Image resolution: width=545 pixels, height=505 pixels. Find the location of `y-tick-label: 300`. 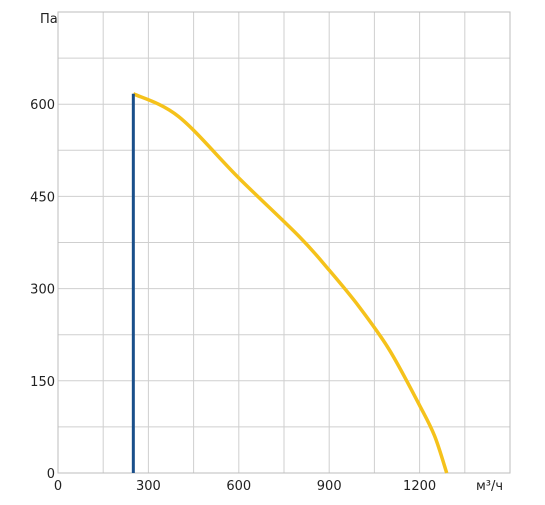

y-tick-label: 300 is located at coordinates (42, 290).